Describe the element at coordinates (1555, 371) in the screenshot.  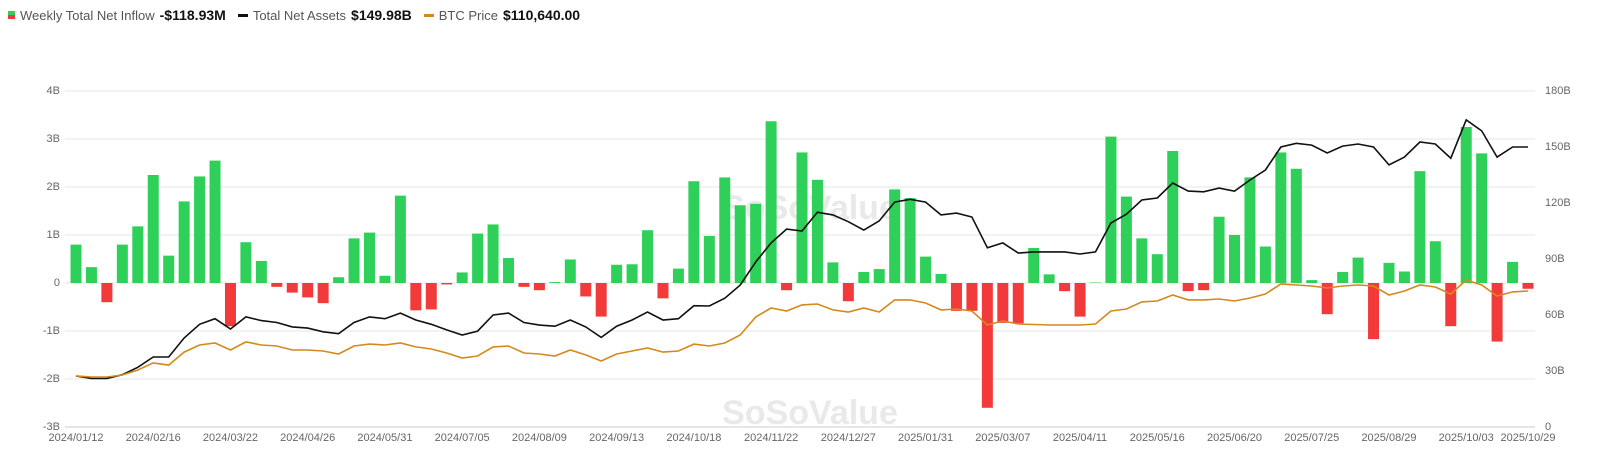
I see `y2-tick-label: 30B` at that location.